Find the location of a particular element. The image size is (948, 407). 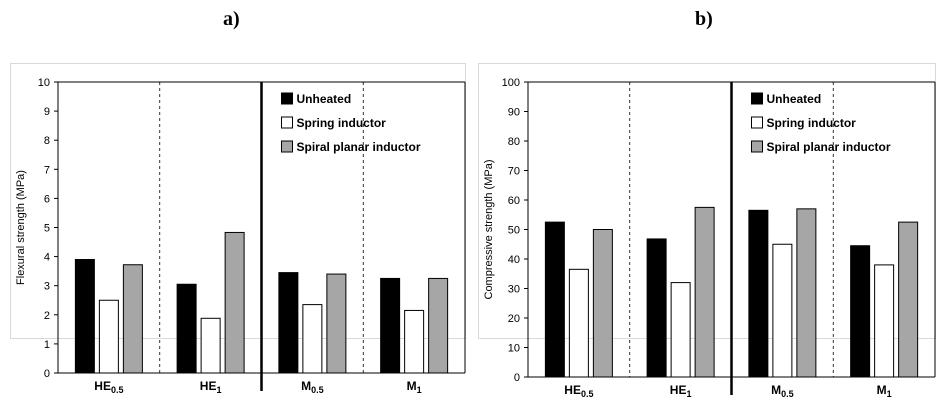

y-axis-title: Compressive strength (MPa) is located at coordinates (489, 230).